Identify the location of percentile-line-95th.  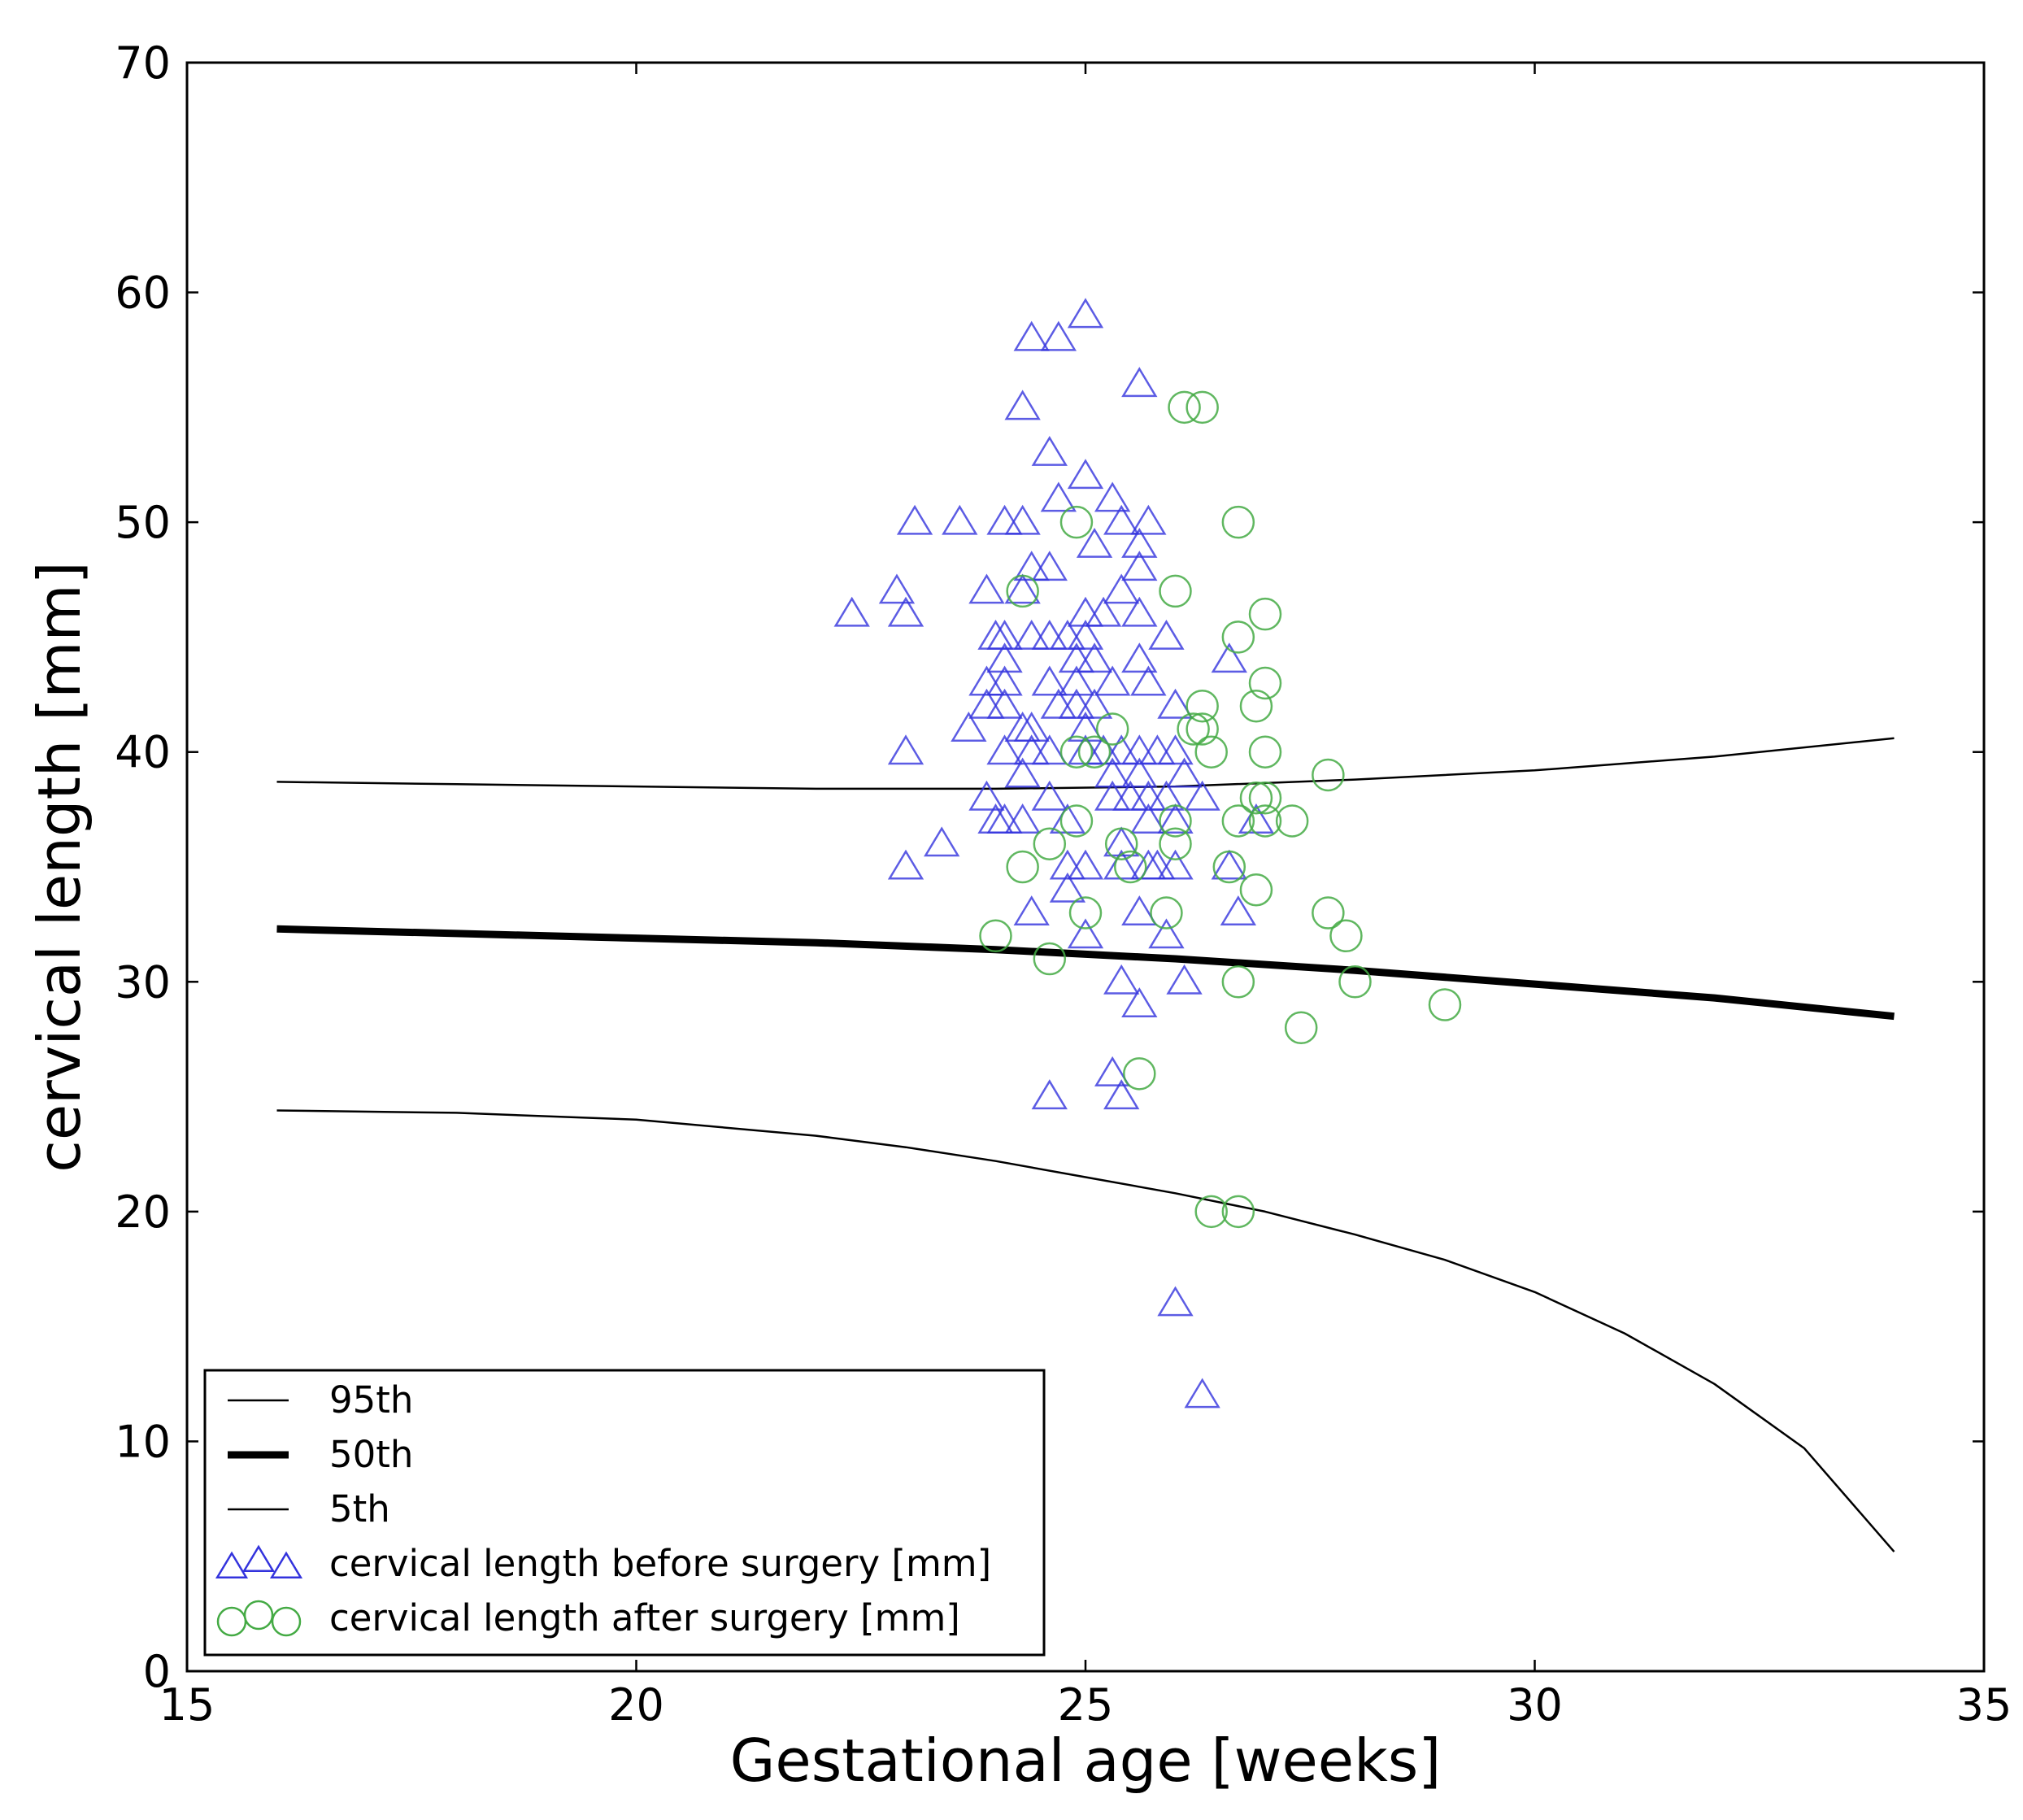
(1085, 764).